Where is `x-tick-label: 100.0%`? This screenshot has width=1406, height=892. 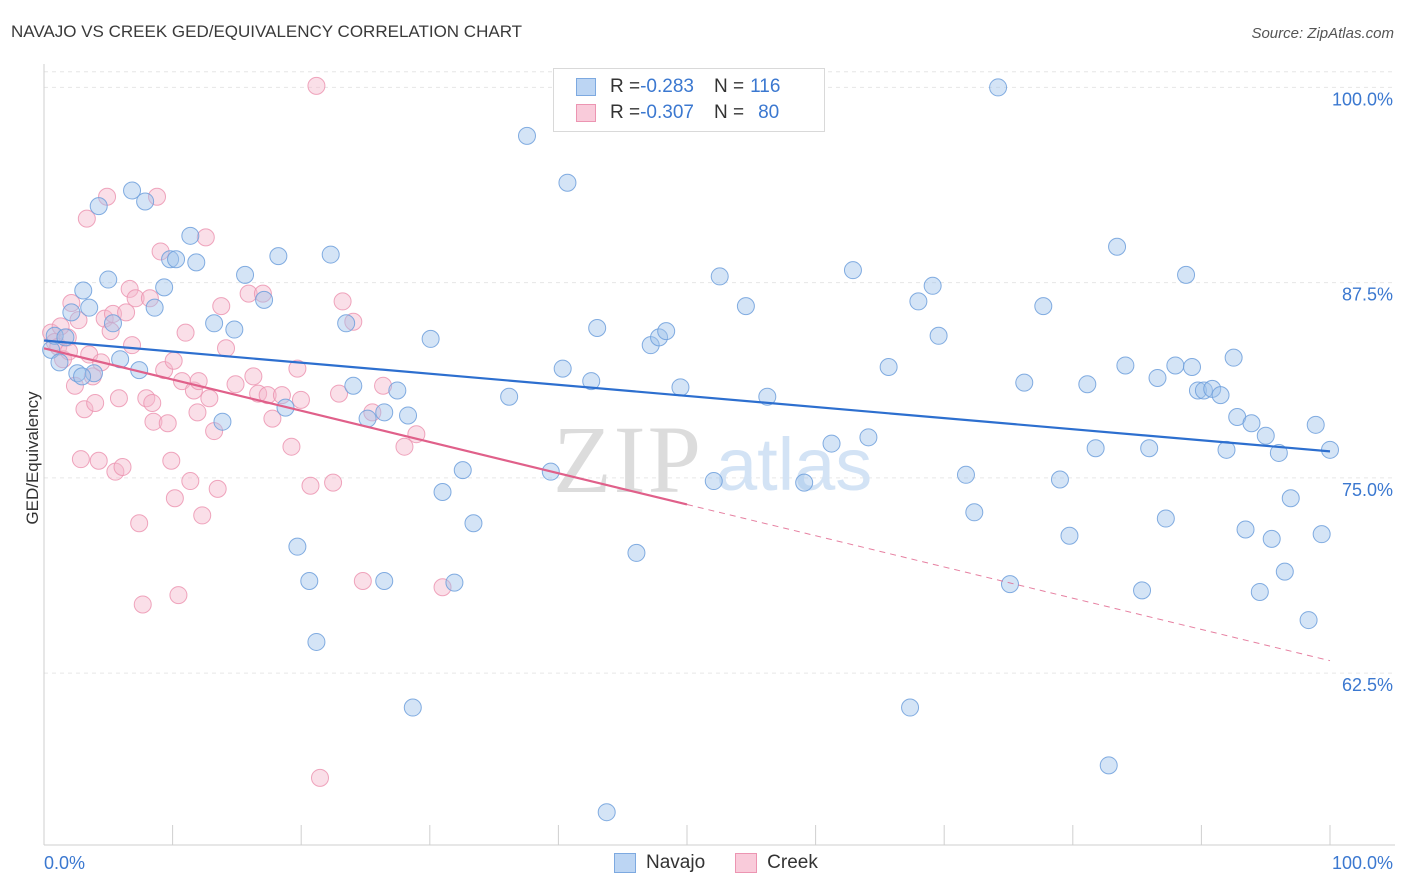
x-tick-label: 100.0% is located at coordinates (1362, 863).